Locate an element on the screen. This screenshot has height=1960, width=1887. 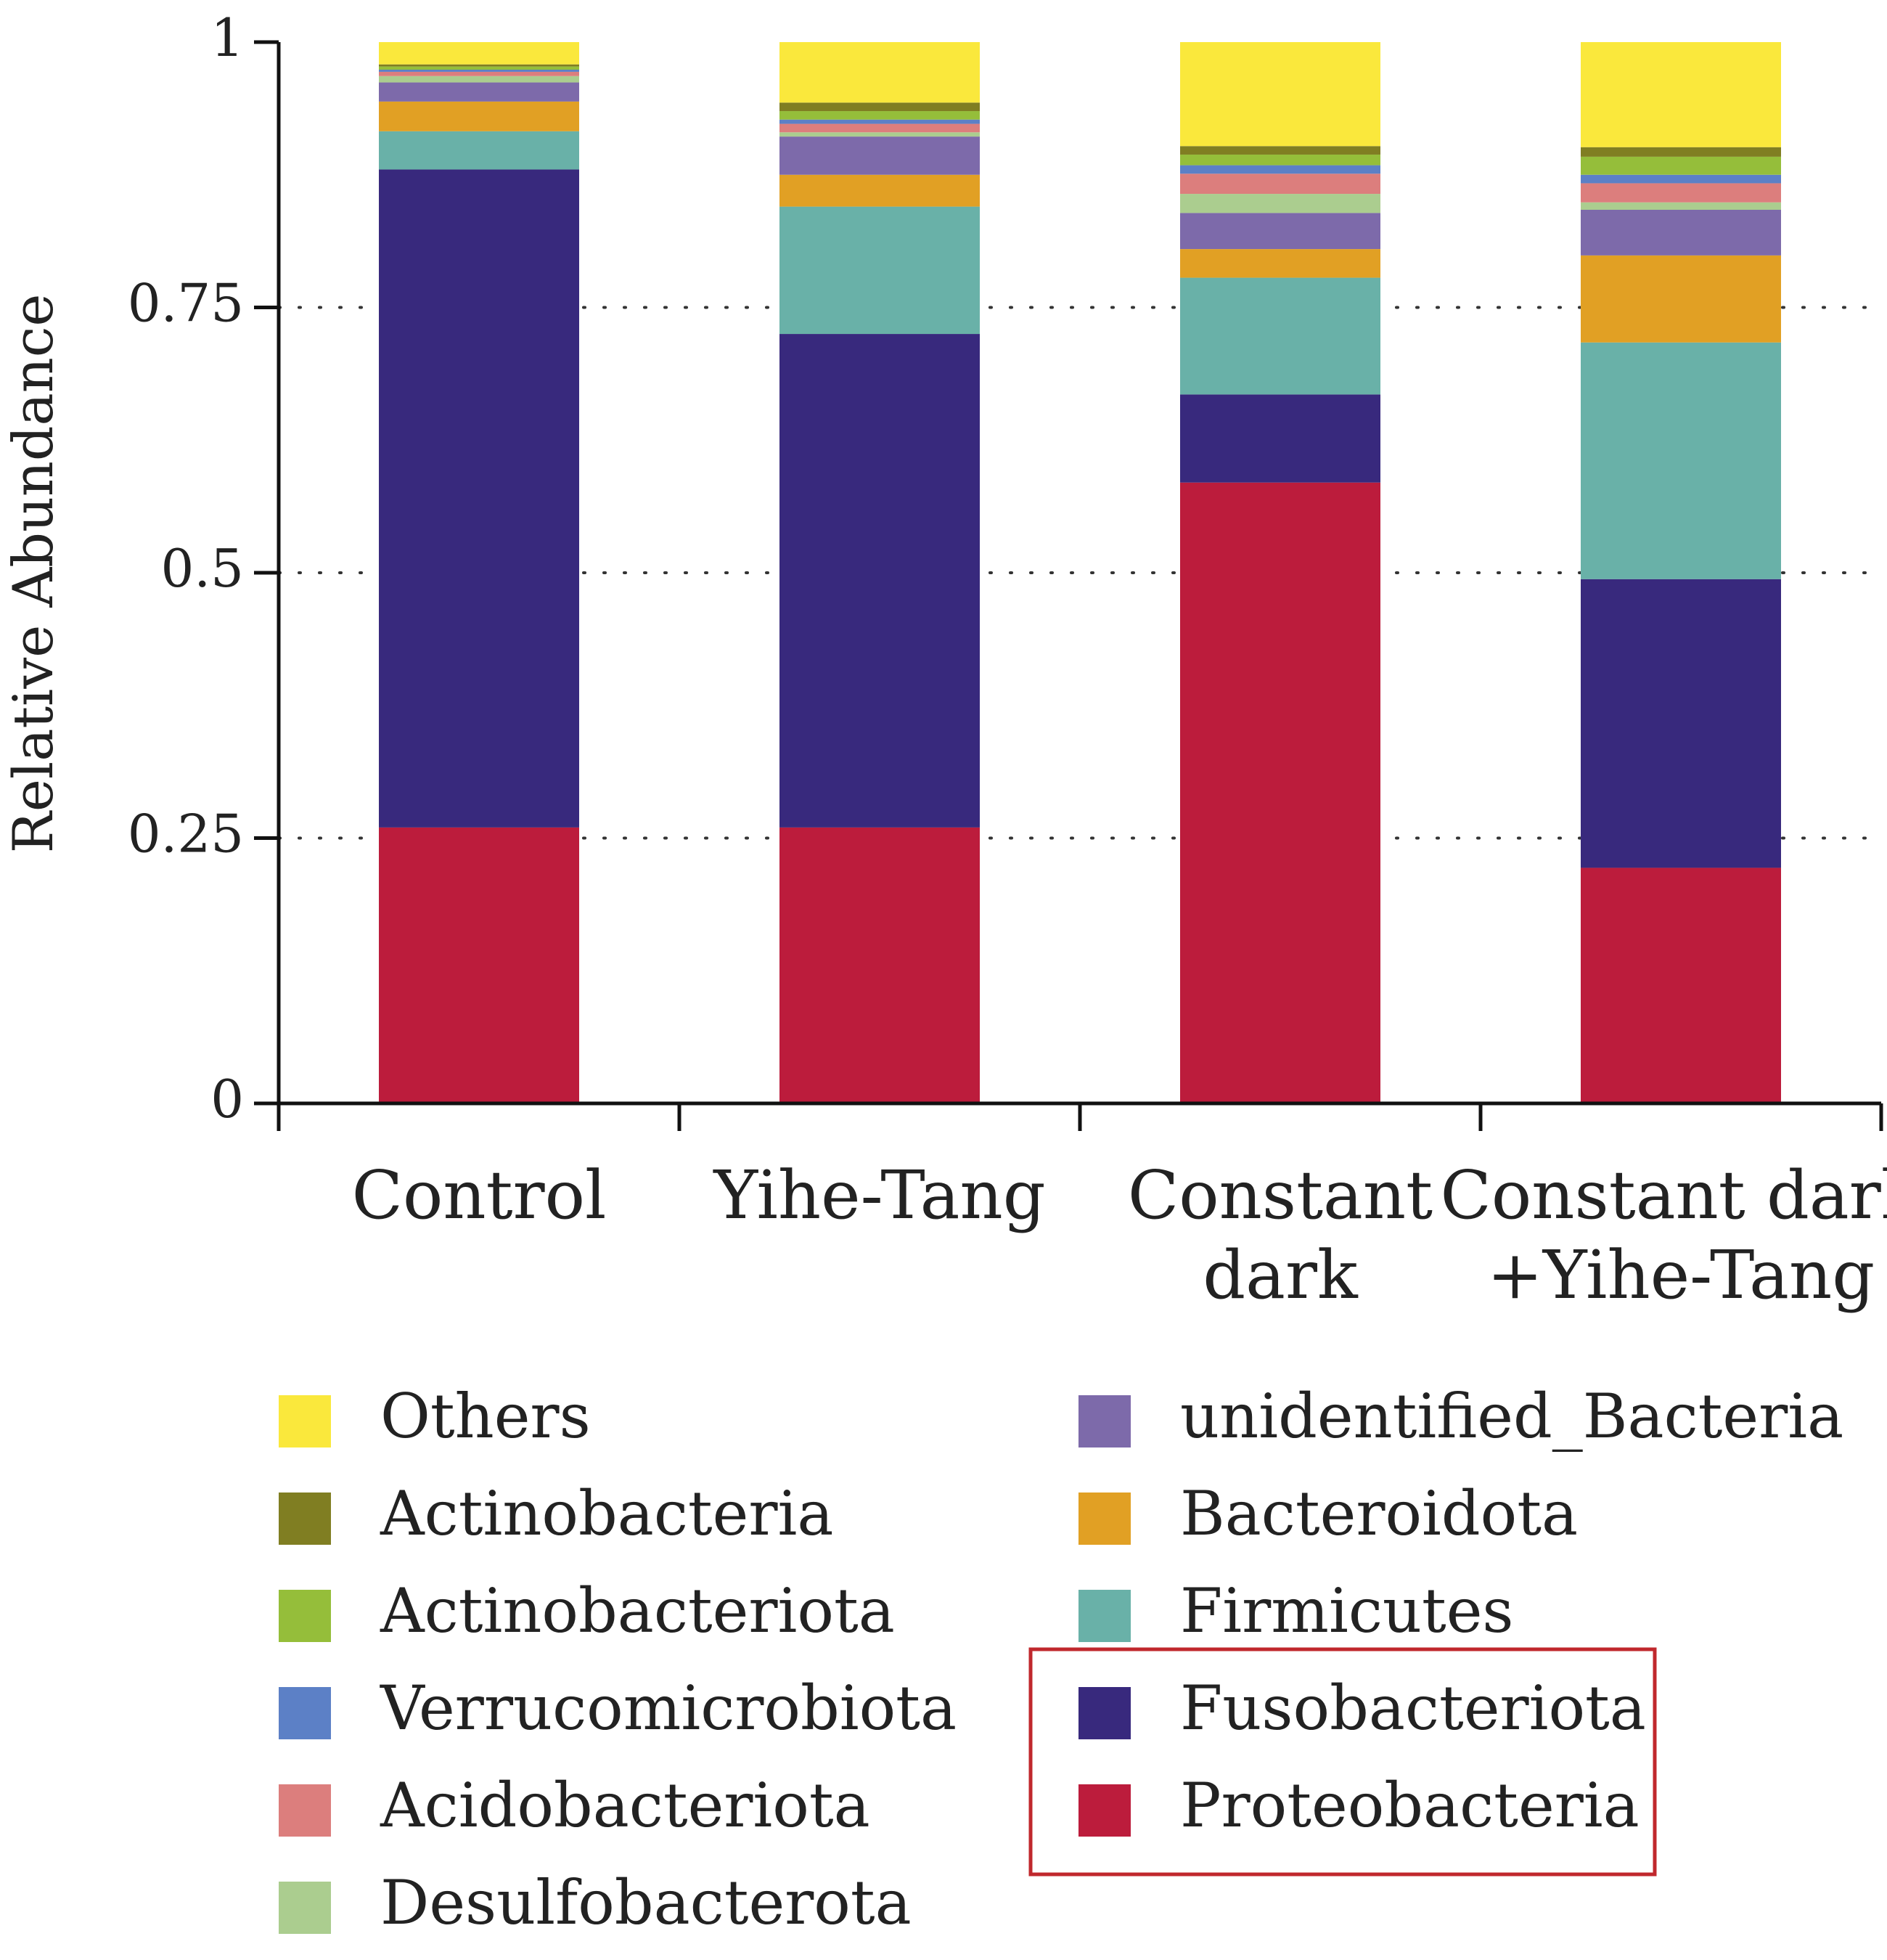
legend-entry-unidentified-bacteria: unidentified_Bacteria is located at coordinates (1460, 1417).